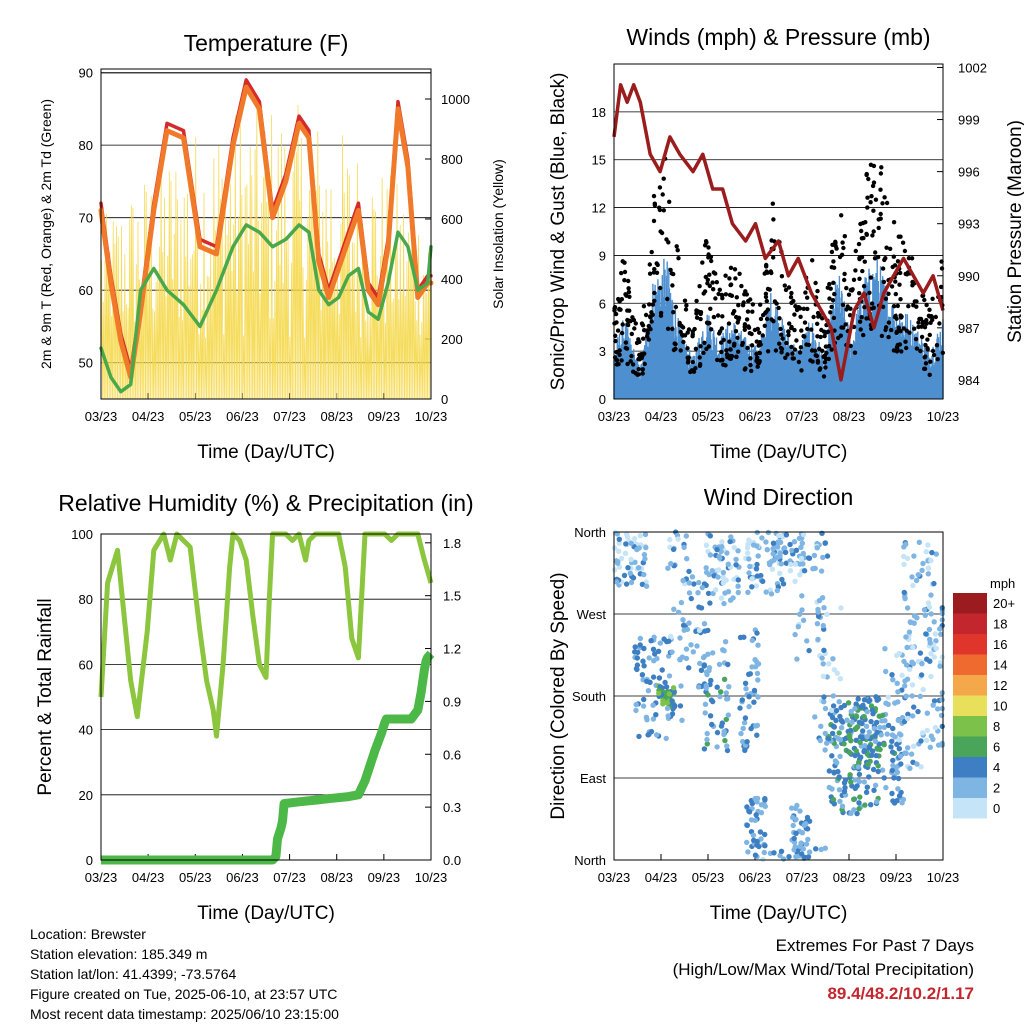 Image resolution: width=1024 pixels, height=1024 pixels. Describe the element at coordinates (384, 877) in the screenshot. I see `humidity-xtick-label: 09/23` at that location.